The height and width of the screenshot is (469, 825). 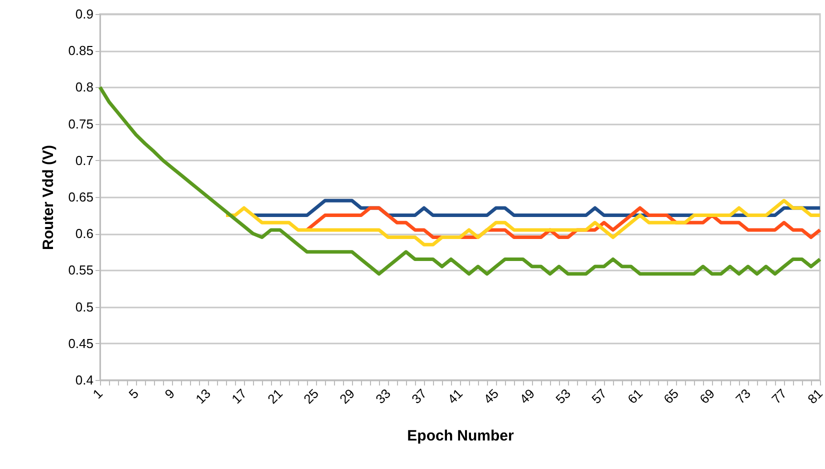 What do you see at coordinates (599, 396) in the screenshot?
I see `x-tick-label: 57` at bounding box center [599, 396].